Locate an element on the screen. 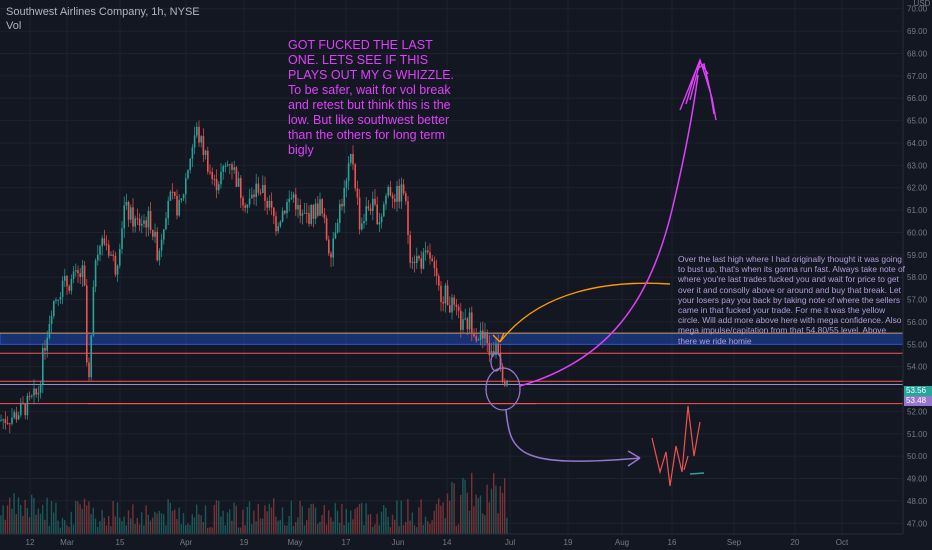 This screenshot has height=550, width=932. time-axis: 12 Mar 15 Apr 19 May 17 Jun 14 Jul 19 Aug 16 Sep 20 Oct is located at coordinates (437, 542).